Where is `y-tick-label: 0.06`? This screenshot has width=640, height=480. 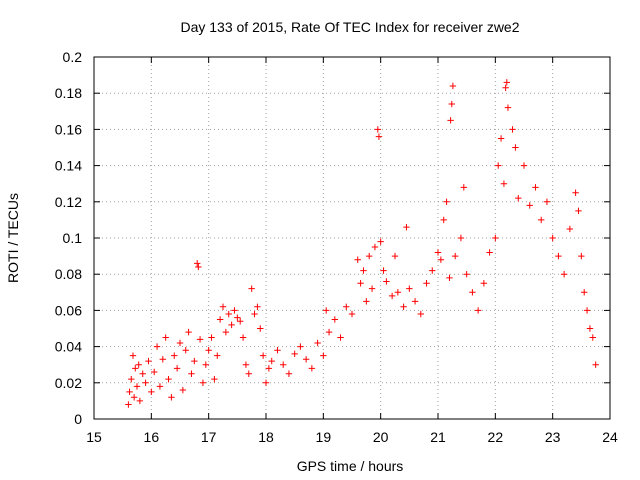
y-tick-label: 0.06 is located at coordinates (68, 310).